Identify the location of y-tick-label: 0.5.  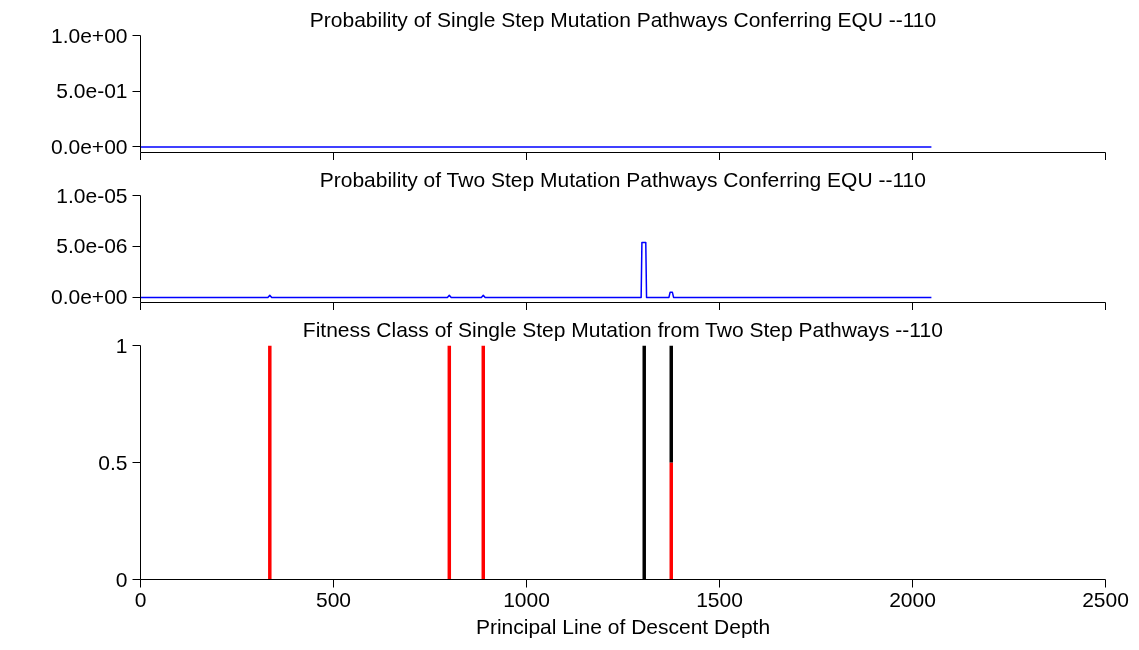
(113, 462).